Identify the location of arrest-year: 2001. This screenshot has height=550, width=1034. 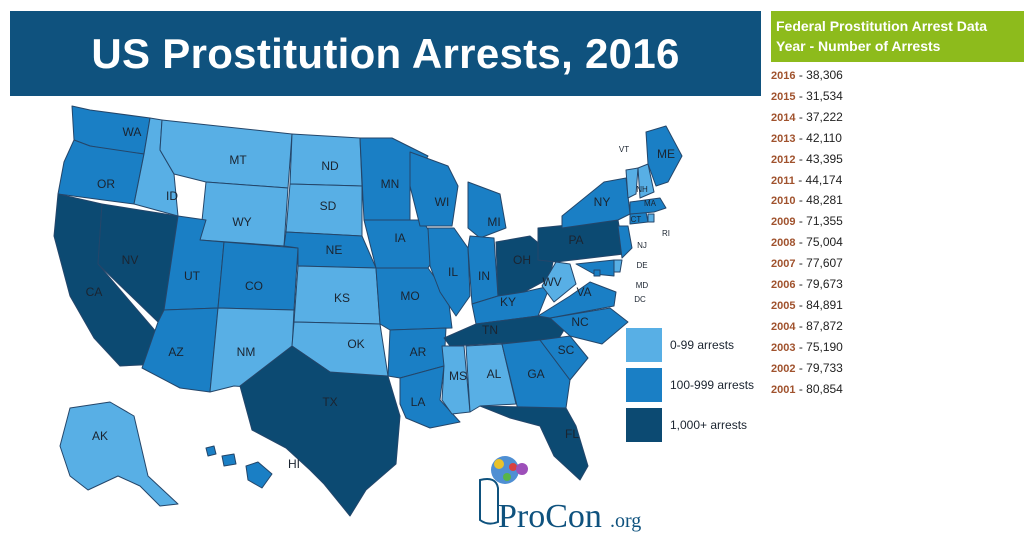
(783, 389).